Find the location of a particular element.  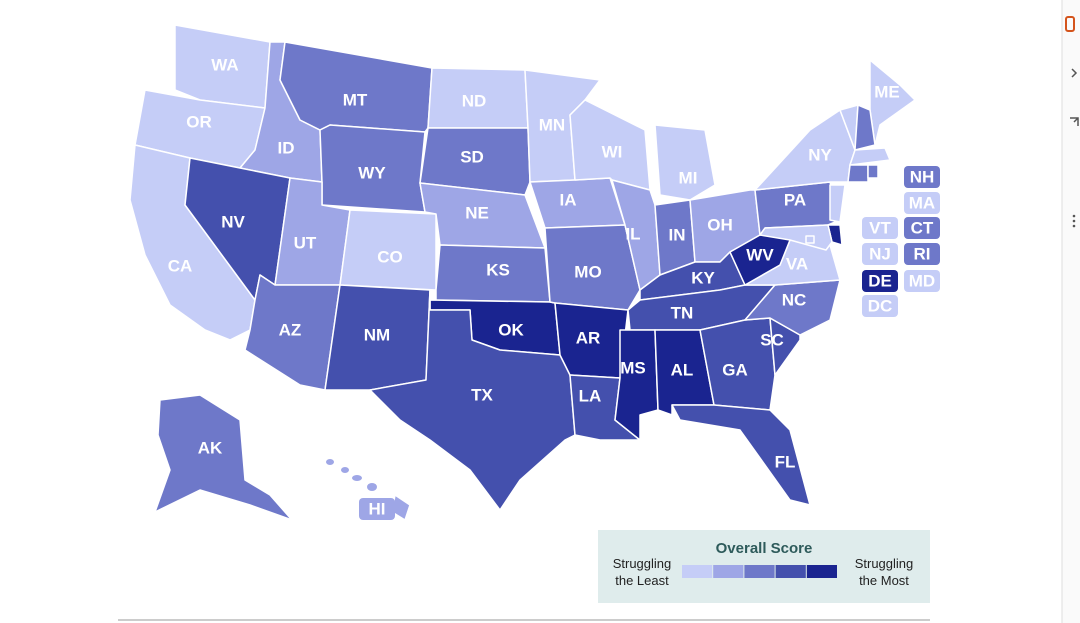

state-label: NM is located at coordinates (377, 335).